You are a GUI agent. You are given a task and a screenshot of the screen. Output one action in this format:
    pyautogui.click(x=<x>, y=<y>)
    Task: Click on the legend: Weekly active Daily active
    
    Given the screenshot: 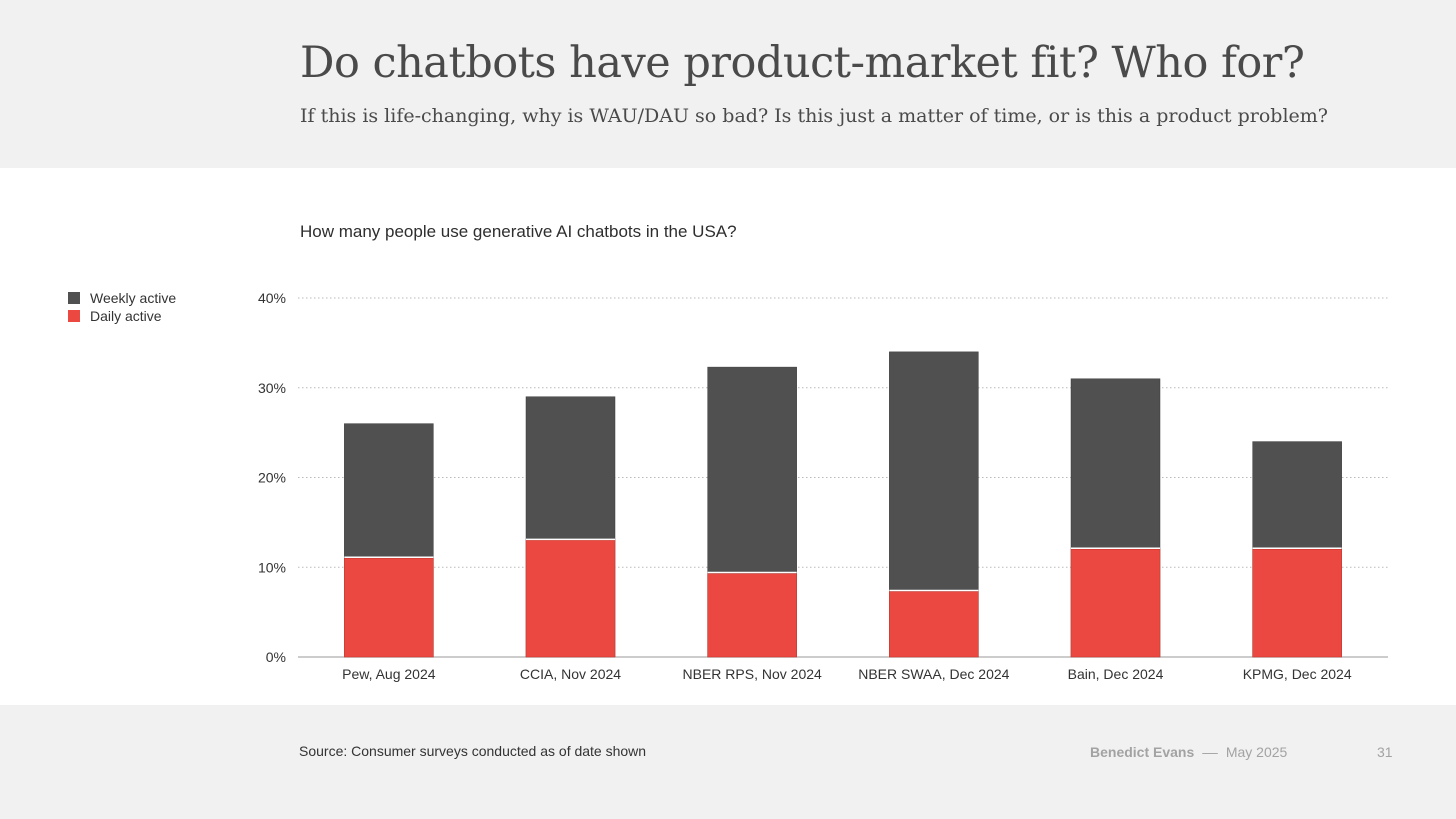 What is the action you would take?
    pyautogui.click(x=122, y=307)
    